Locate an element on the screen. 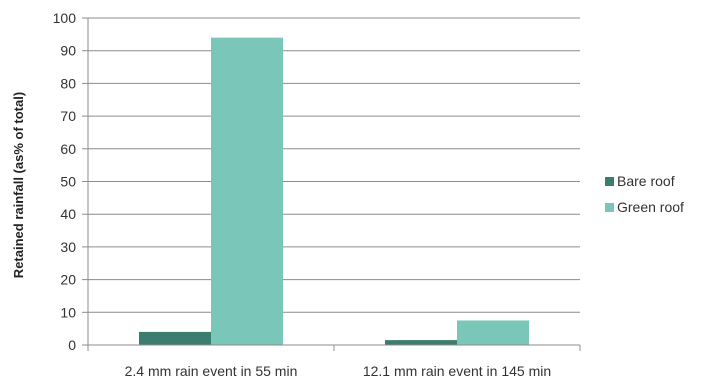  legend-swatch-green-roof is located at coordinates (609, 207).